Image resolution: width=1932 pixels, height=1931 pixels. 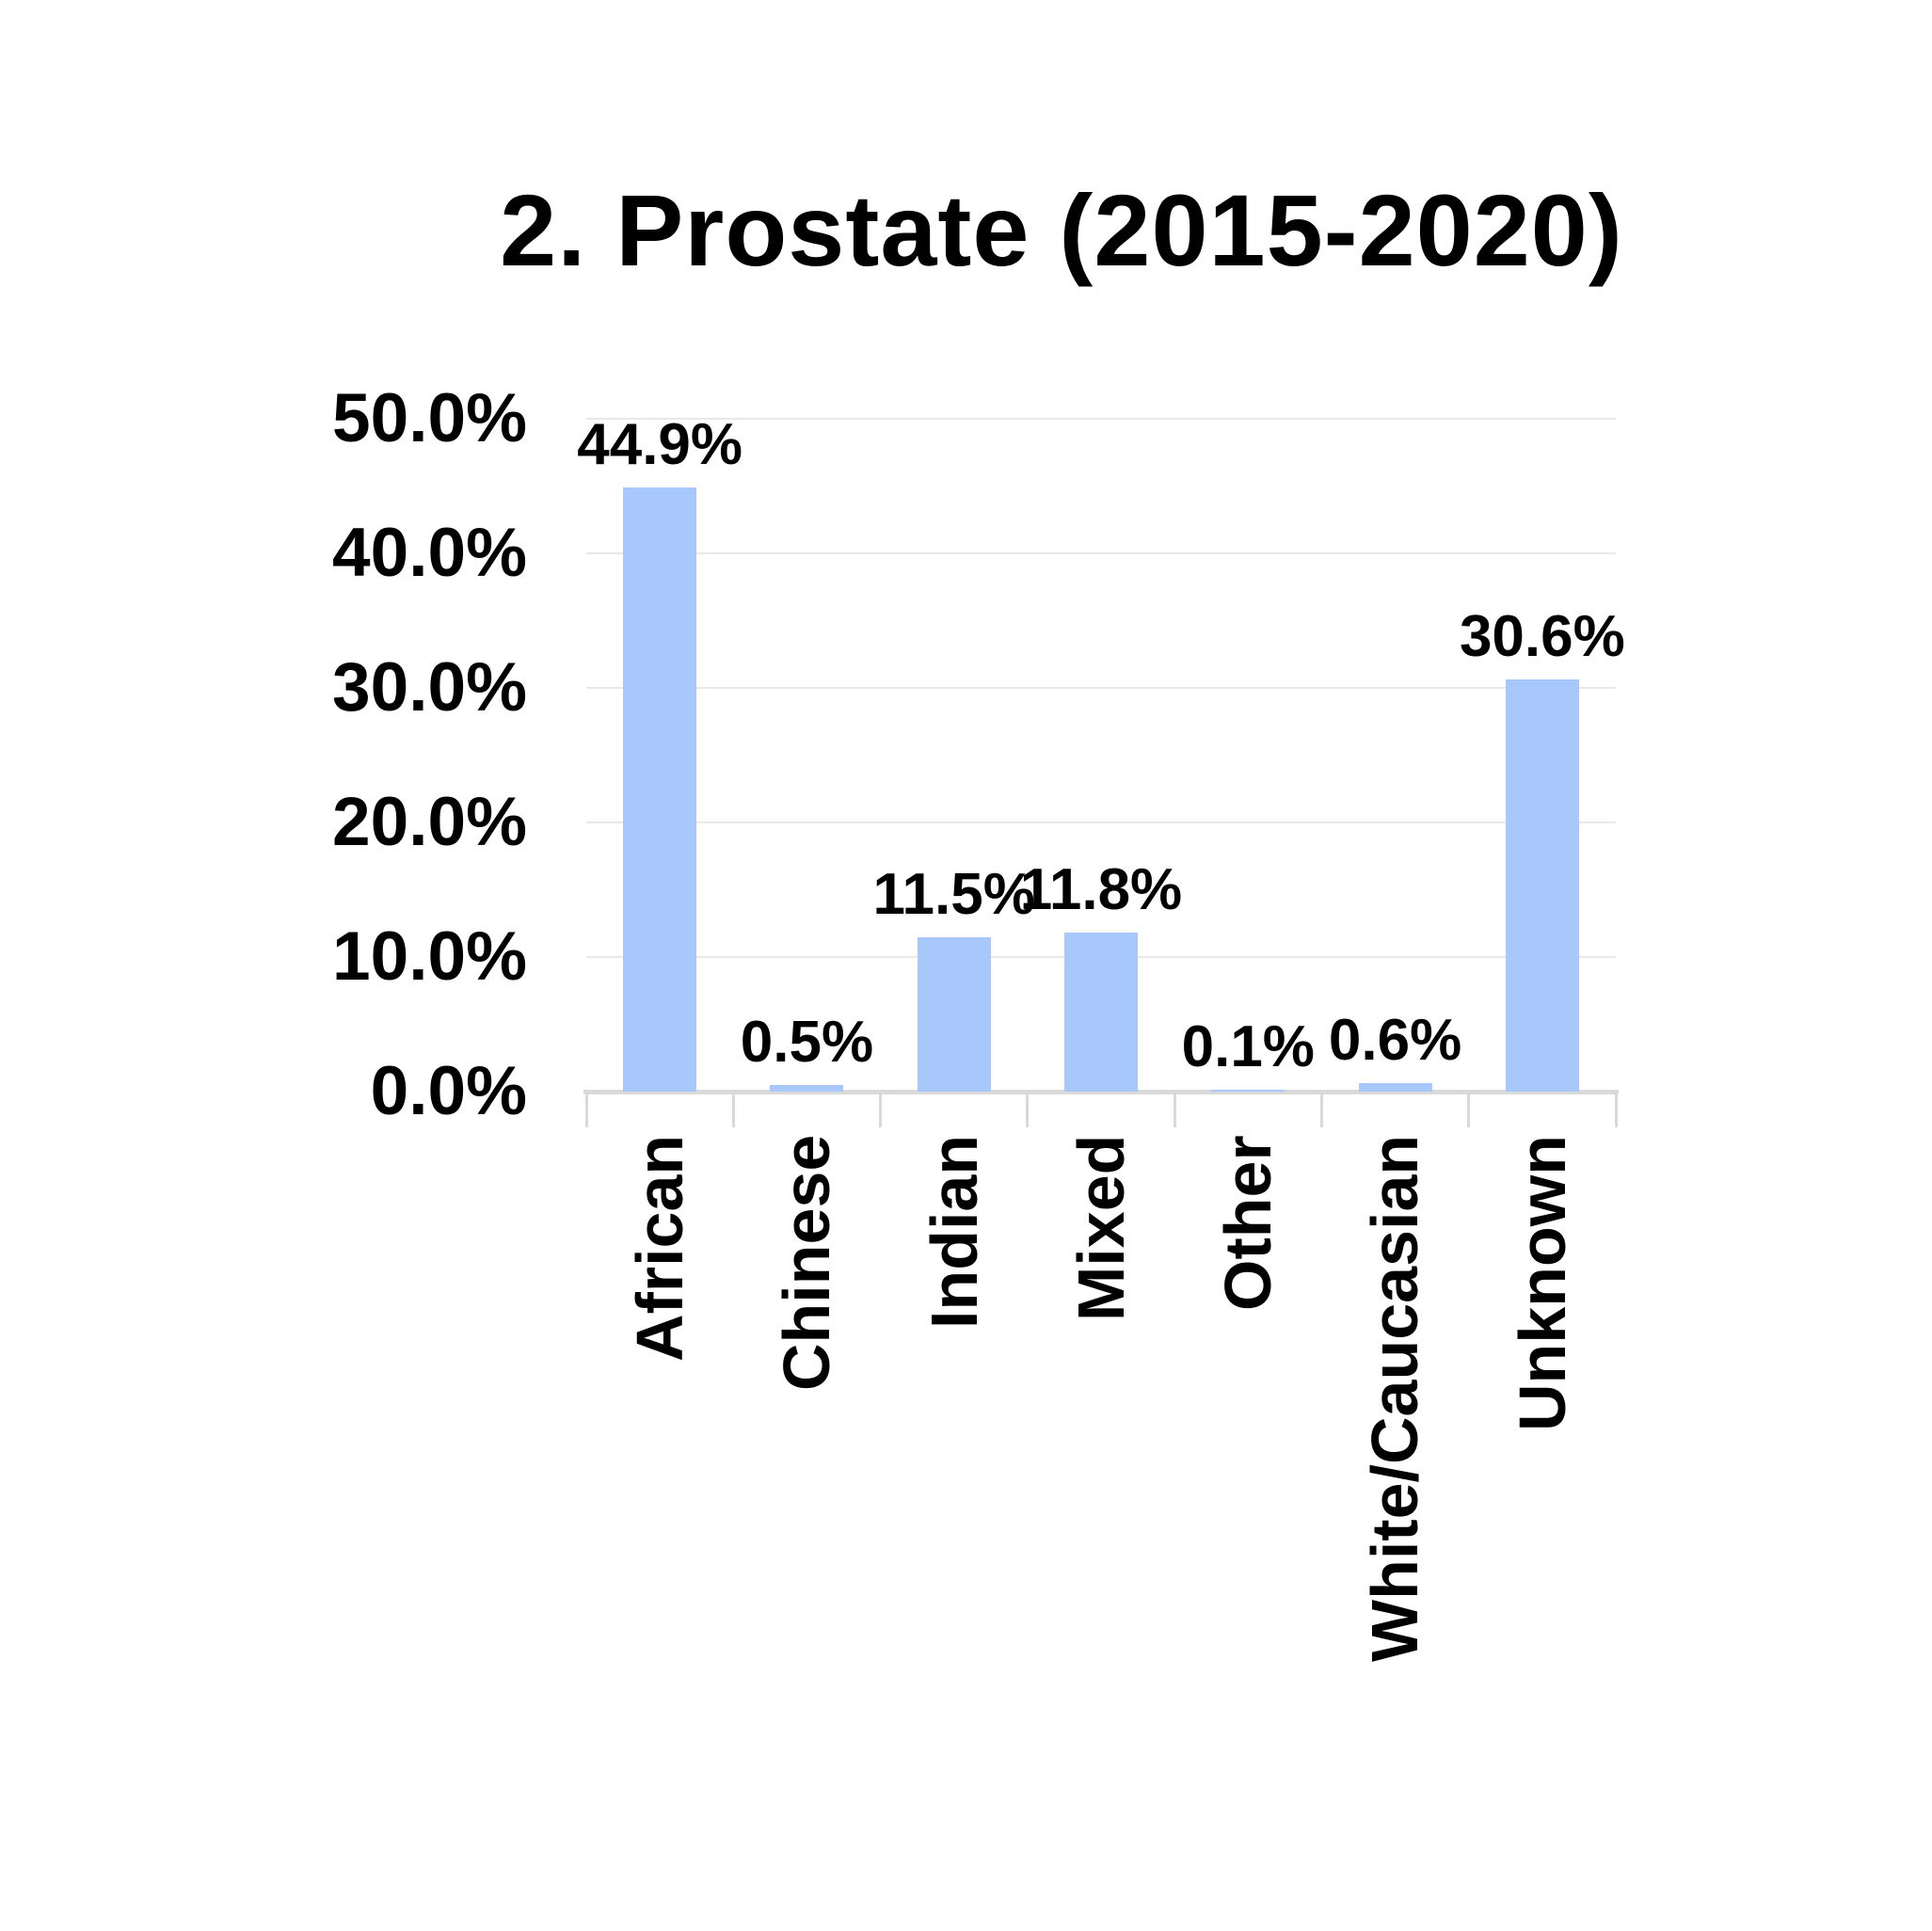 What do you see at coordinates (1101, 890) in the screenshot?
I see `bar-value-label: 11.8%` at bounding box center [1101, 890].